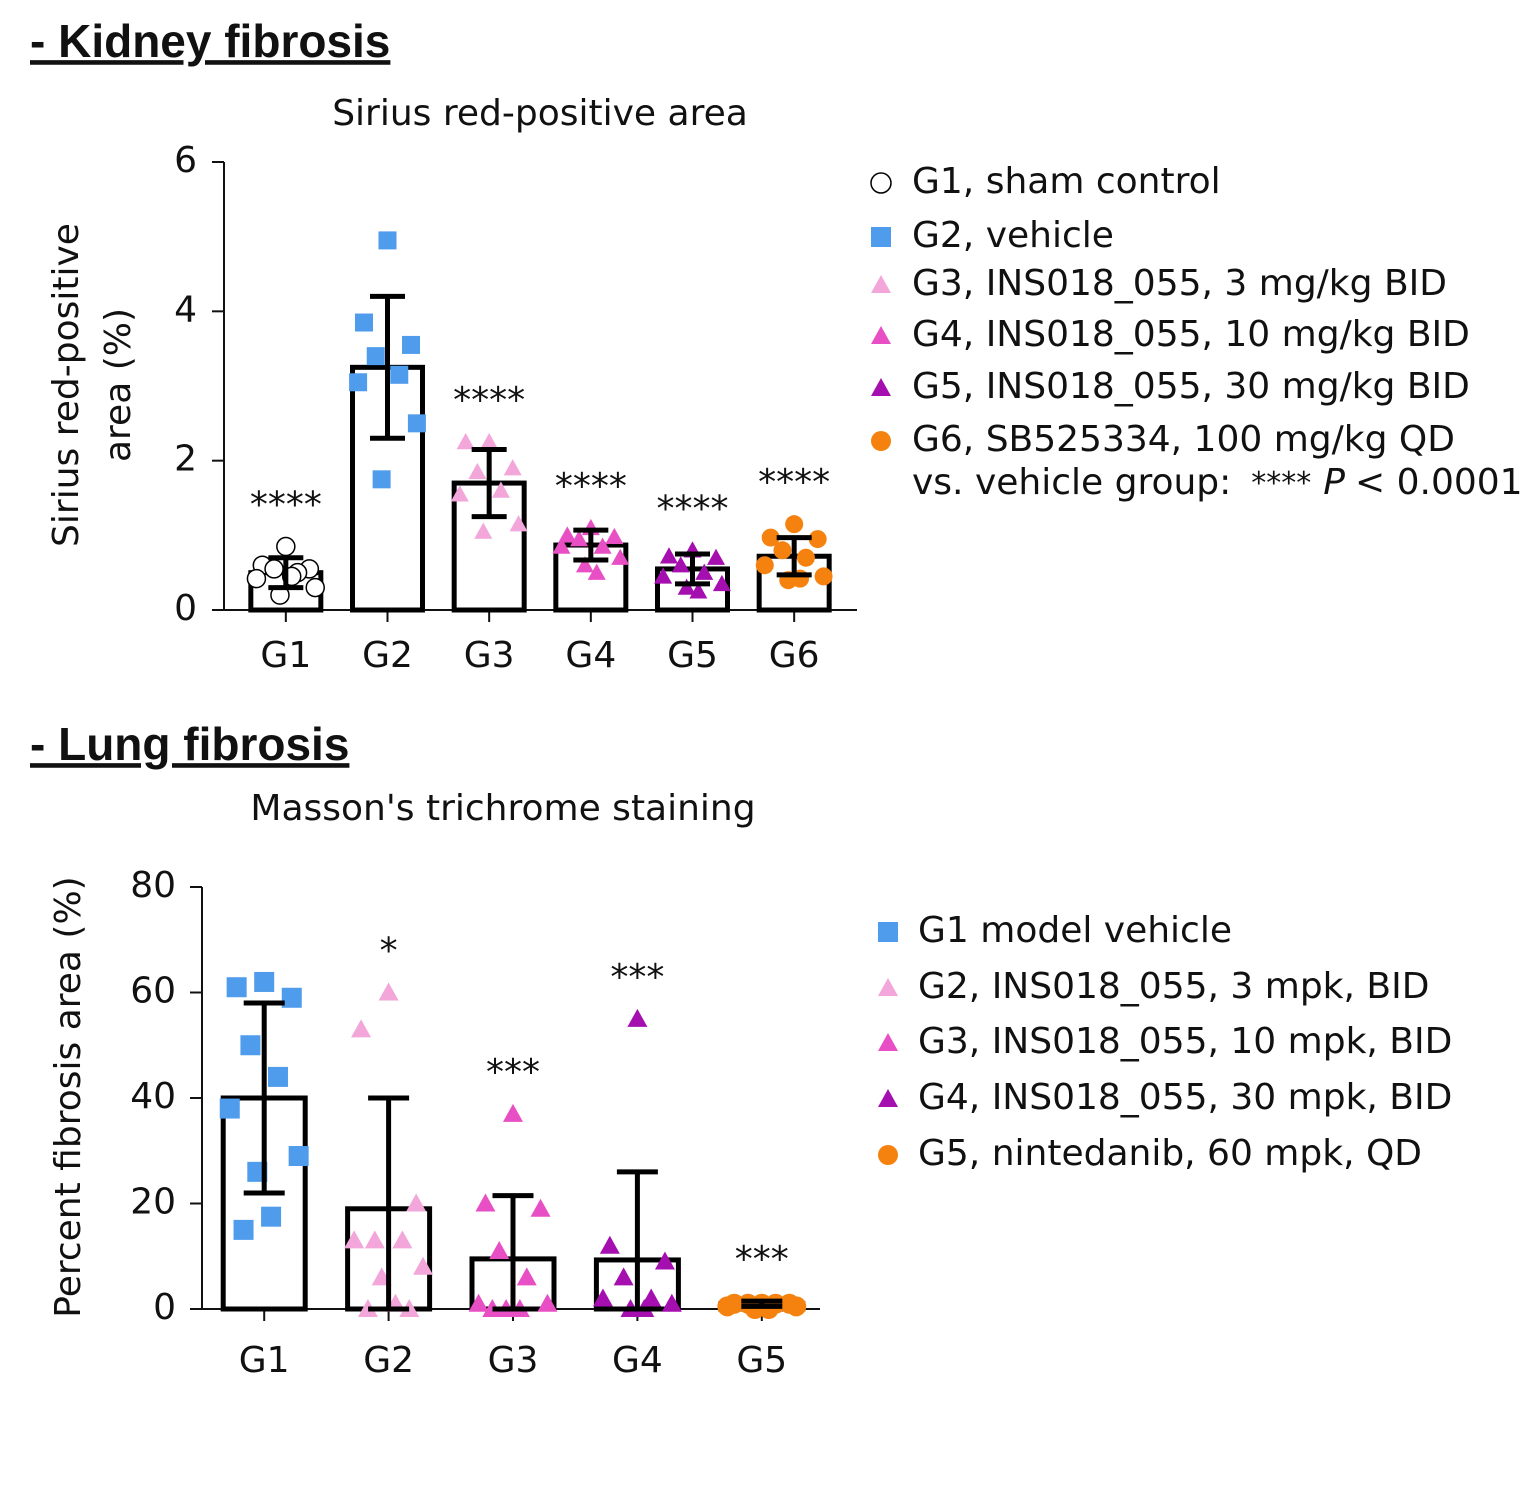 The width and height of the screenshot is (1536, 1504). I want to click on chart-title: Masson's trichrome staining, so click(502, 808).